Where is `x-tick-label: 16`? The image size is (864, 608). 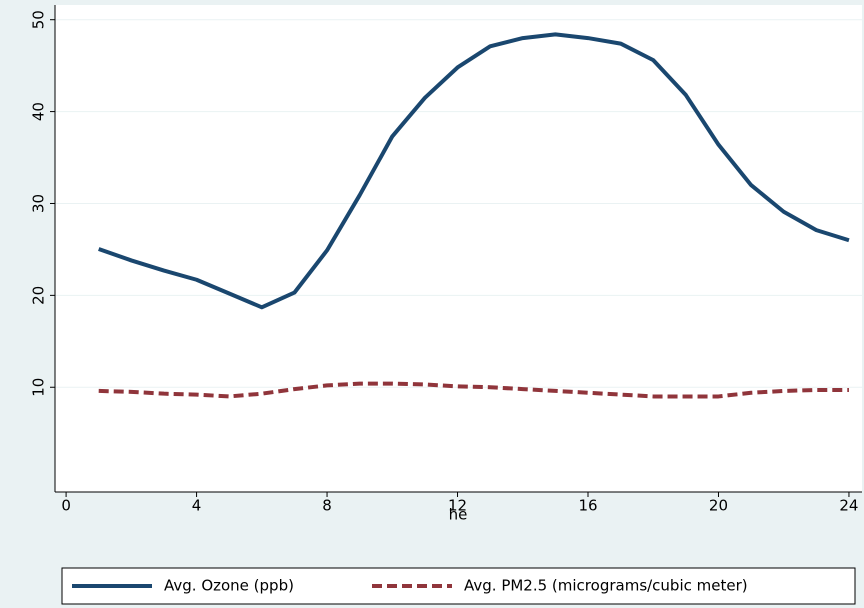 x-tick-label: 16 is located at coordinates (587, 506).